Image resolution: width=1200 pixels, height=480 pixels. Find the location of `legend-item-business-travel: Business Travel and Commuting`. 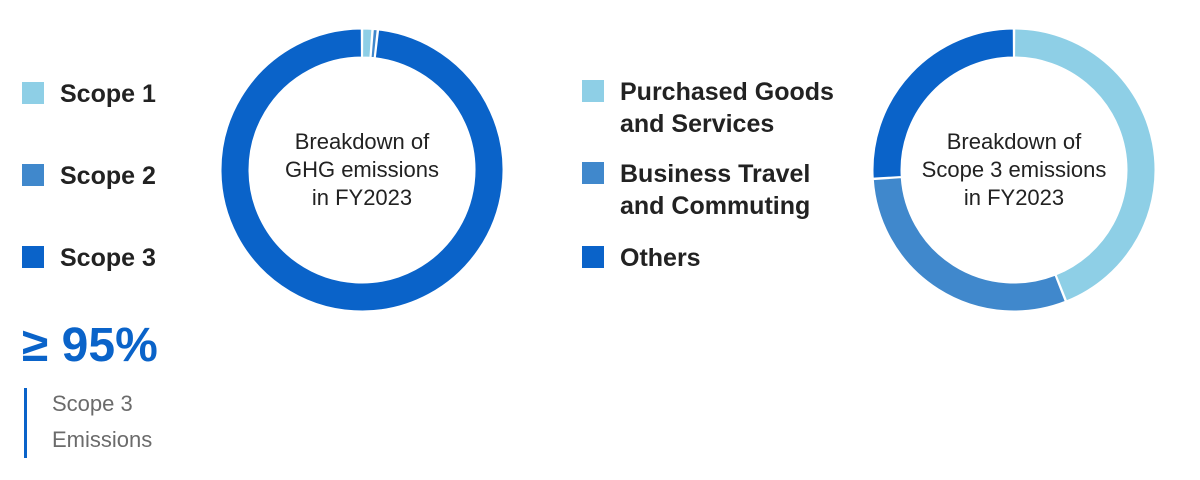

legend-item-business-travel: Business Travel and Commuting is located at coordinates (721, 190).